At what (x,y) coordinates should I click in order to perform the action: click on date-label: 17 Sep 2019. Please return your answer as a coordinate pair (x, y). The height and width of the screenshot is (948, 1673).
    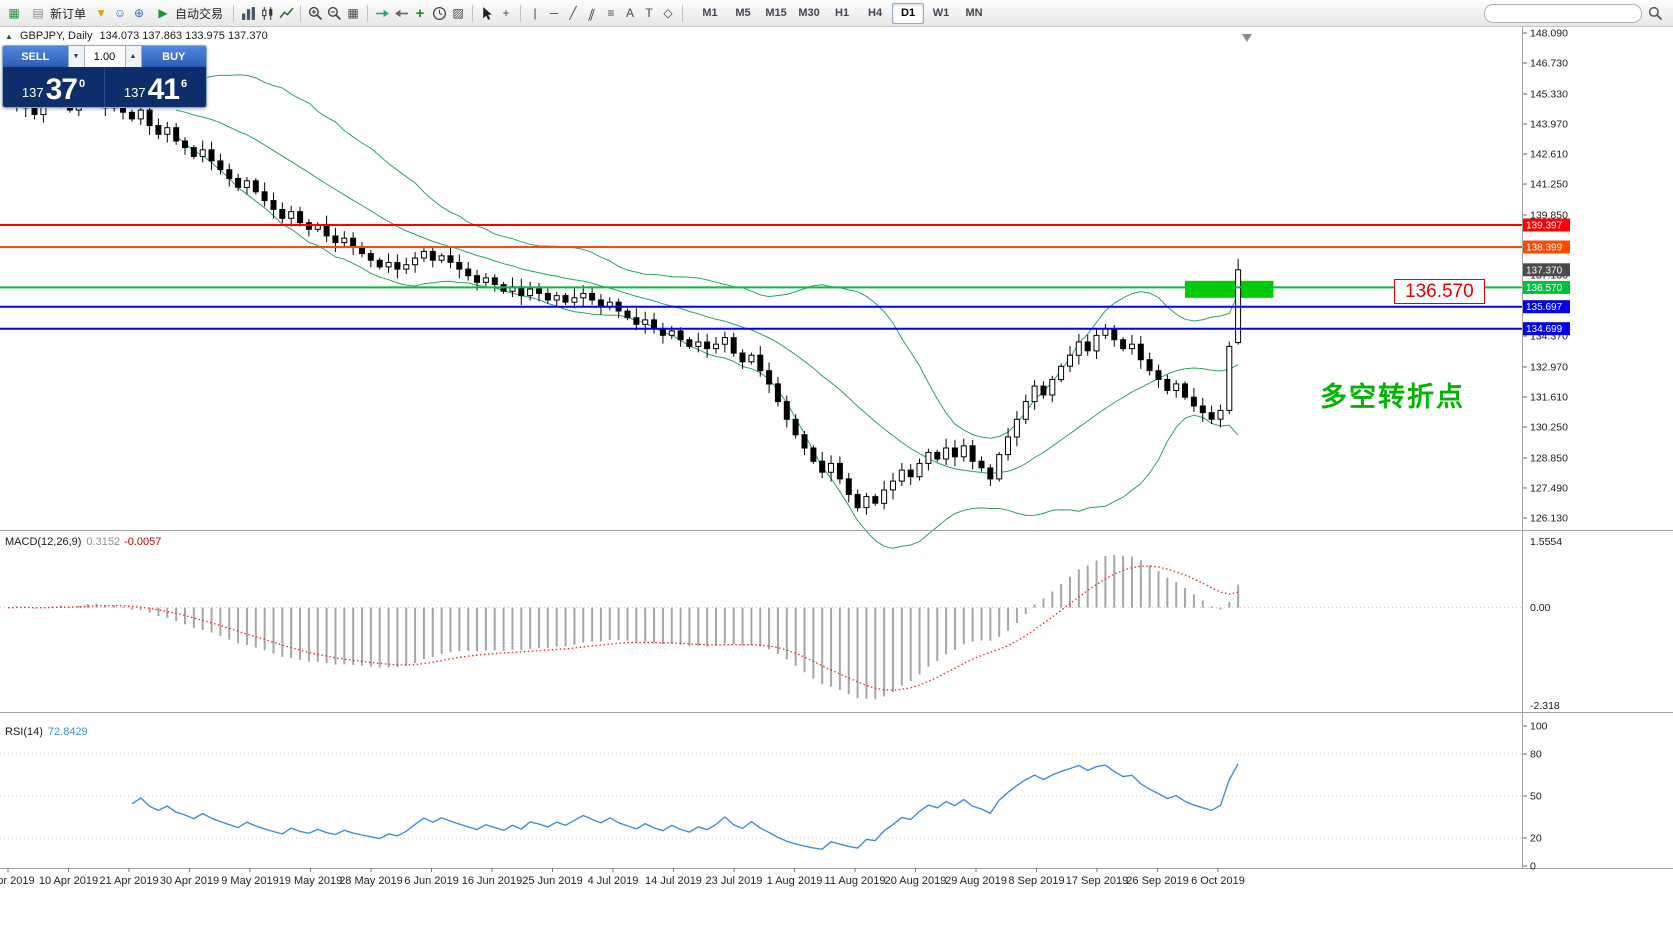
    Looking at the image, I should click on (1097, 881).